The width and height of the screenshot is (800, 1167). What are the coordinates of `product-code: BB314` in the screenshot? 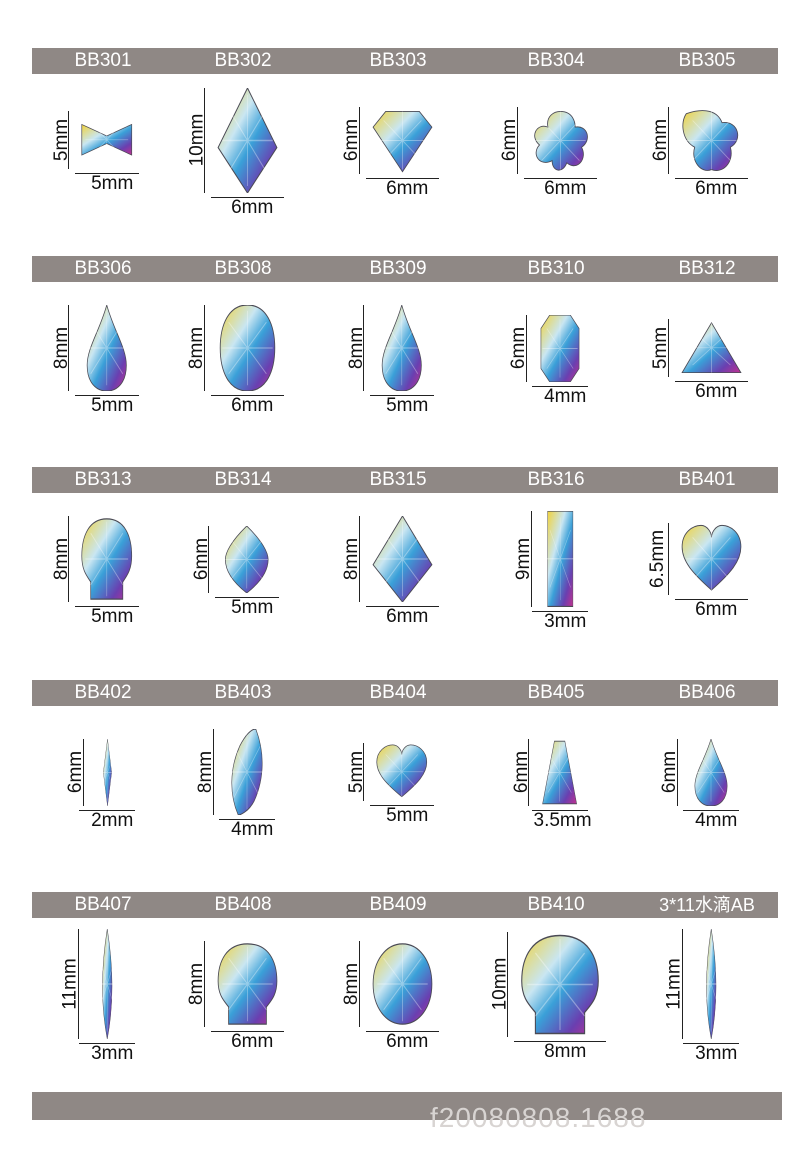 It's located at (243, 479).